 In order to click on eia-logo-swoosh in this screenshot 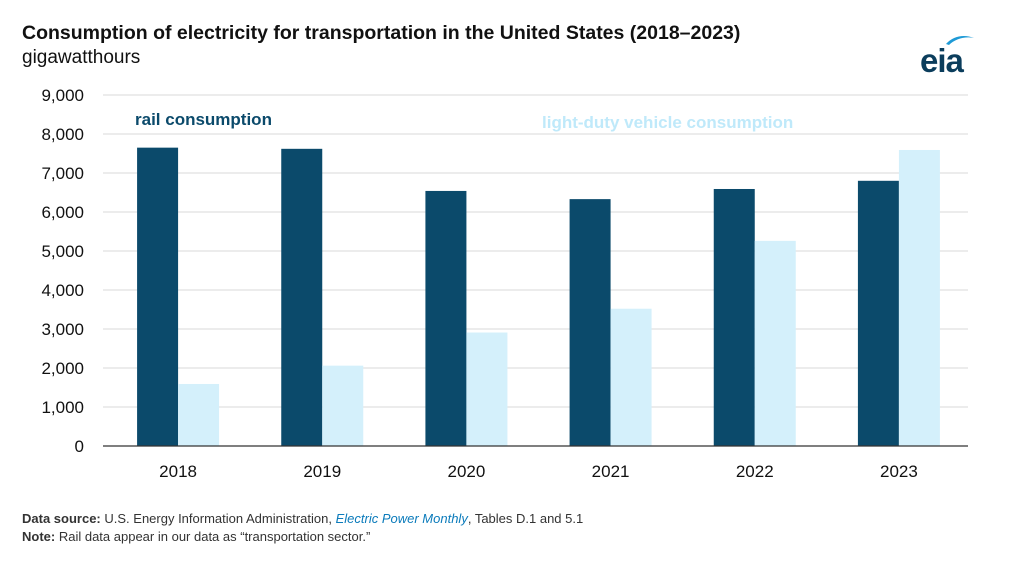, I will do `click(960, 40)`.